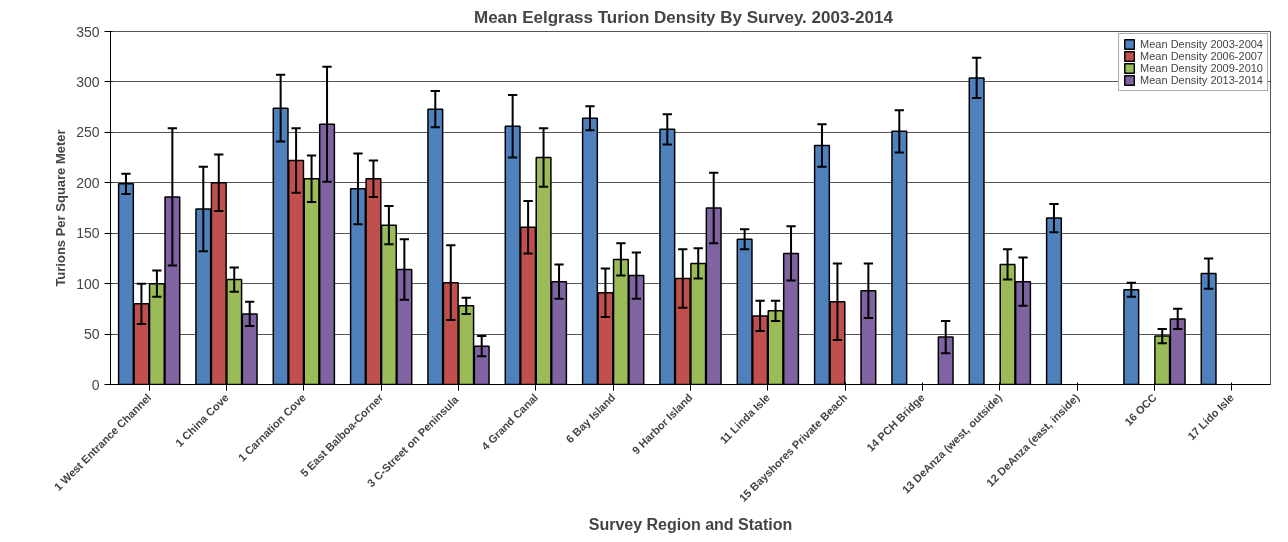 This screenshot has width=1288, height=542. What do you see at coordinates (88, 182) in the screenshot?
I see `y-tick-label: 200` at bounding box center [88, 182].